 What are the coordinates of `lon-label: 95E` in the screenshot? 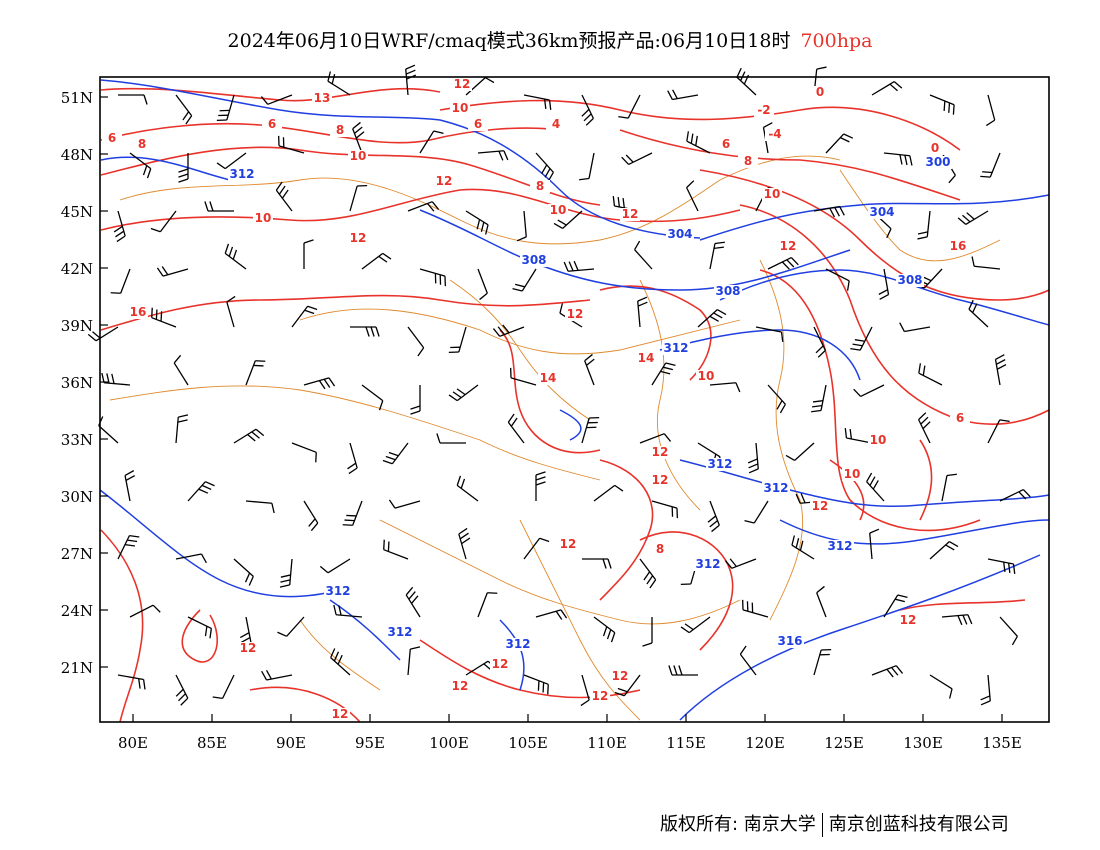 It's located at (370, 743).